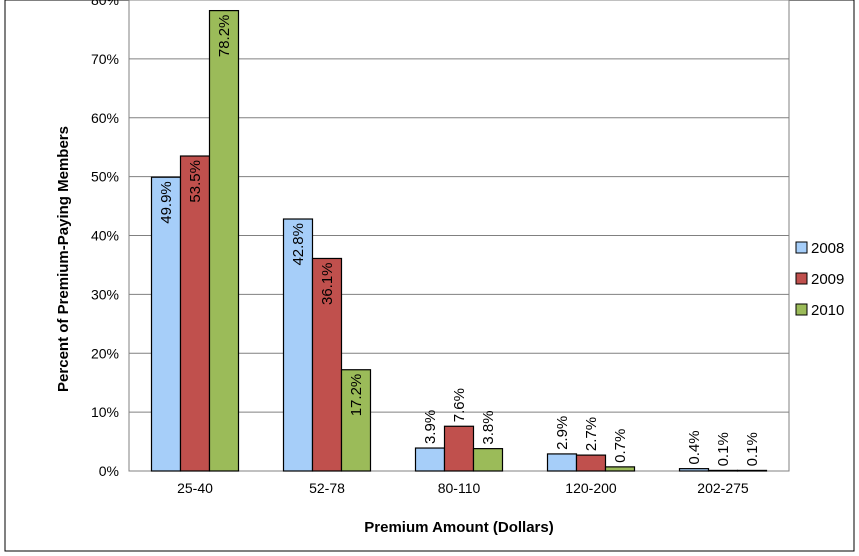 This screenshot has width=859, height=556. I want to click on x-tick-labels: 25-40 52-78 80-110 120-200 202-275, so click(463, 488).